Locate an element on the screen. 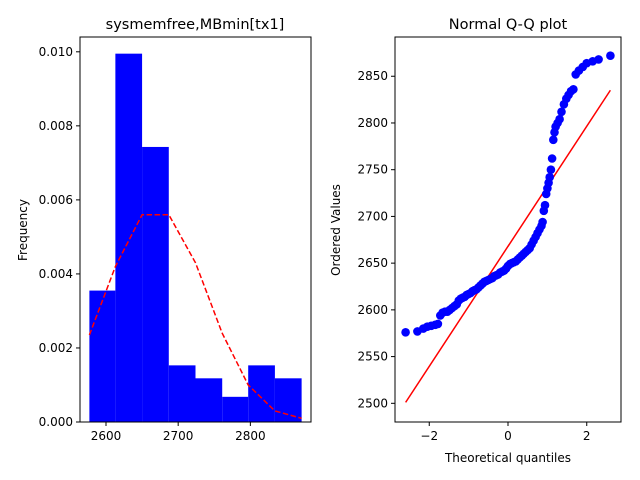 This screenshot has height=480, width=640. histogram-x-tick-label: 2700 is located at coordinates (178, 436).